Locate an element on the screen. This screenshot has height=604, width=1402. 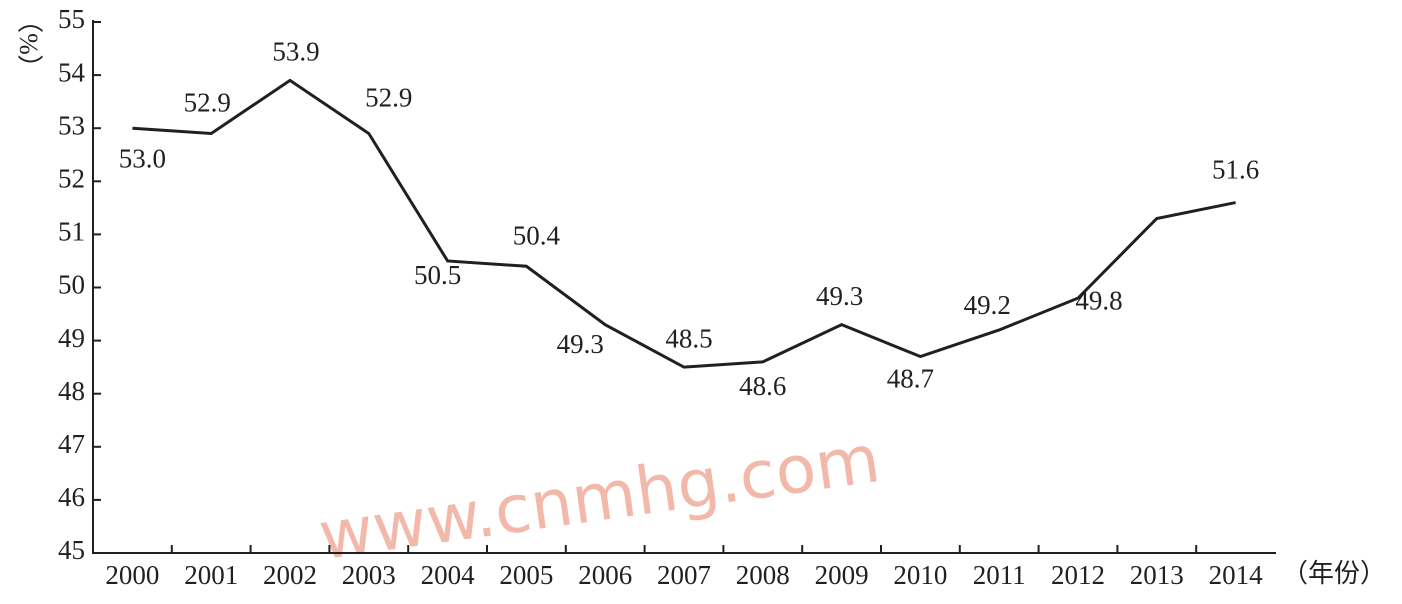
value-label: 50.4 is located at coordinates (537, 235).